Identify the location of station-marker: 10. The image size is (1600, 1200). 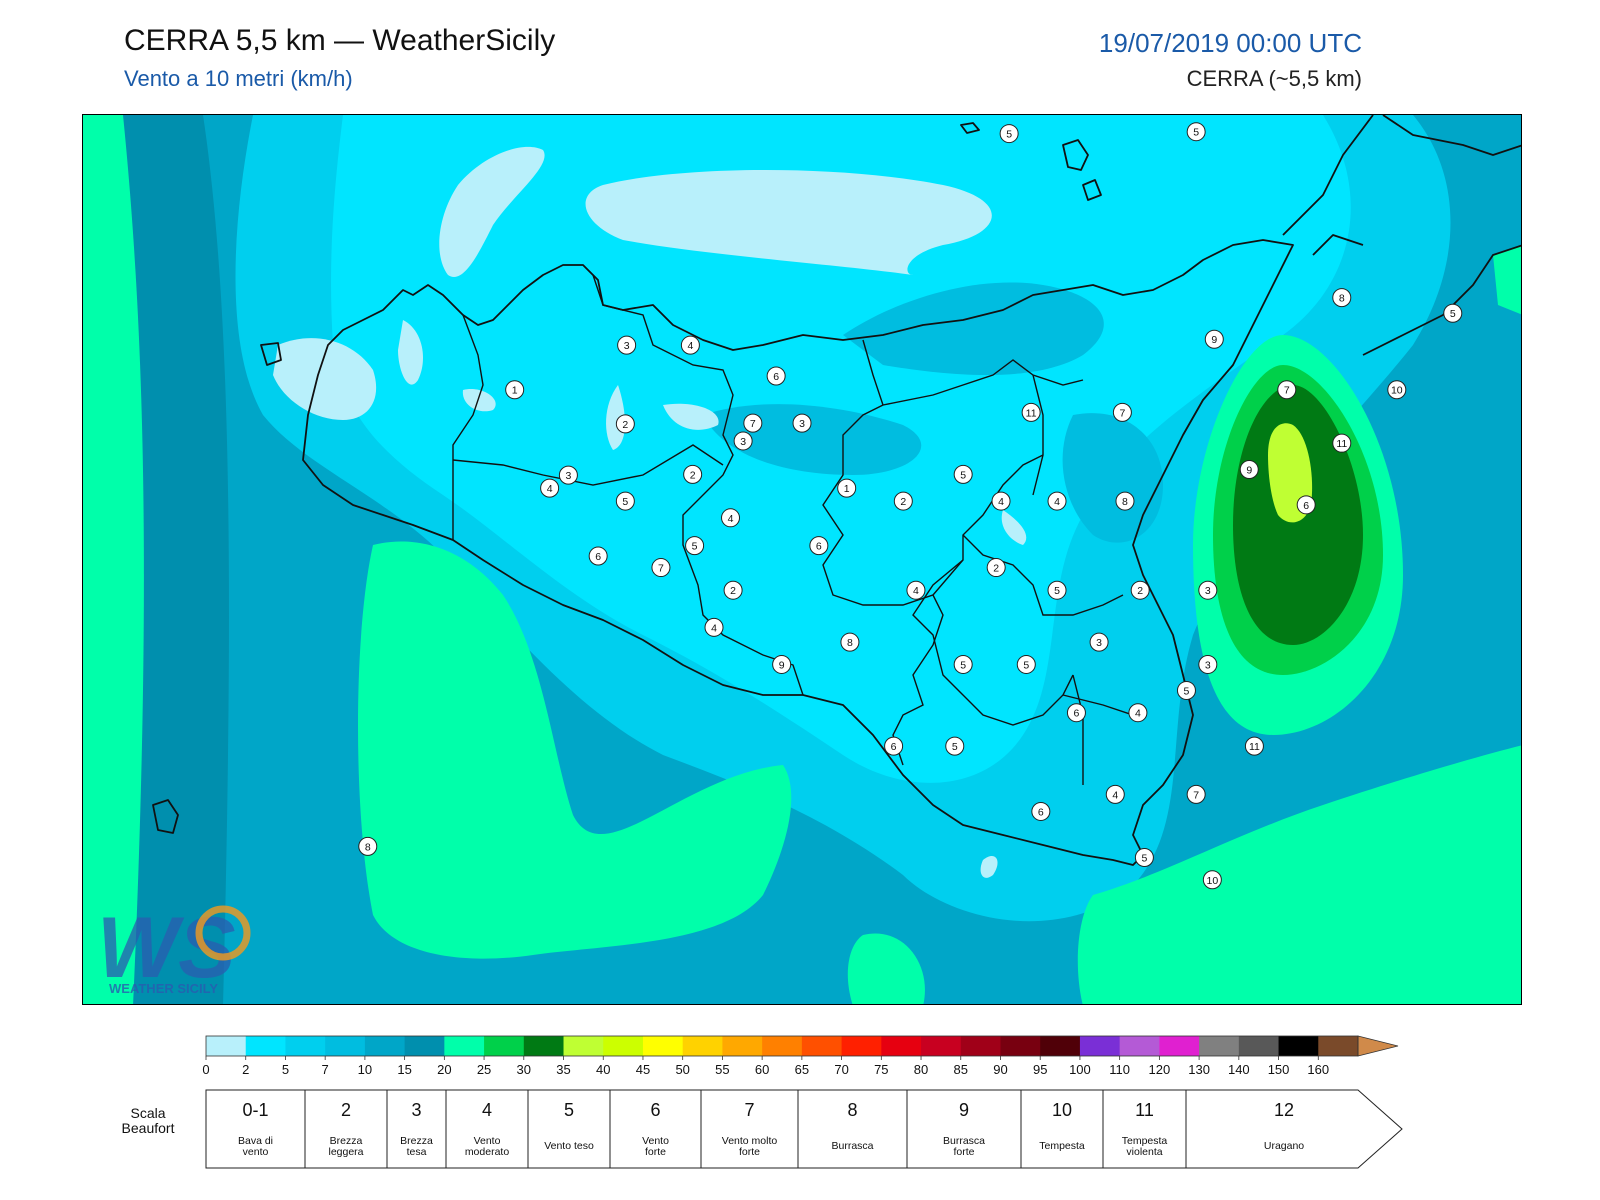
(1212, 880).